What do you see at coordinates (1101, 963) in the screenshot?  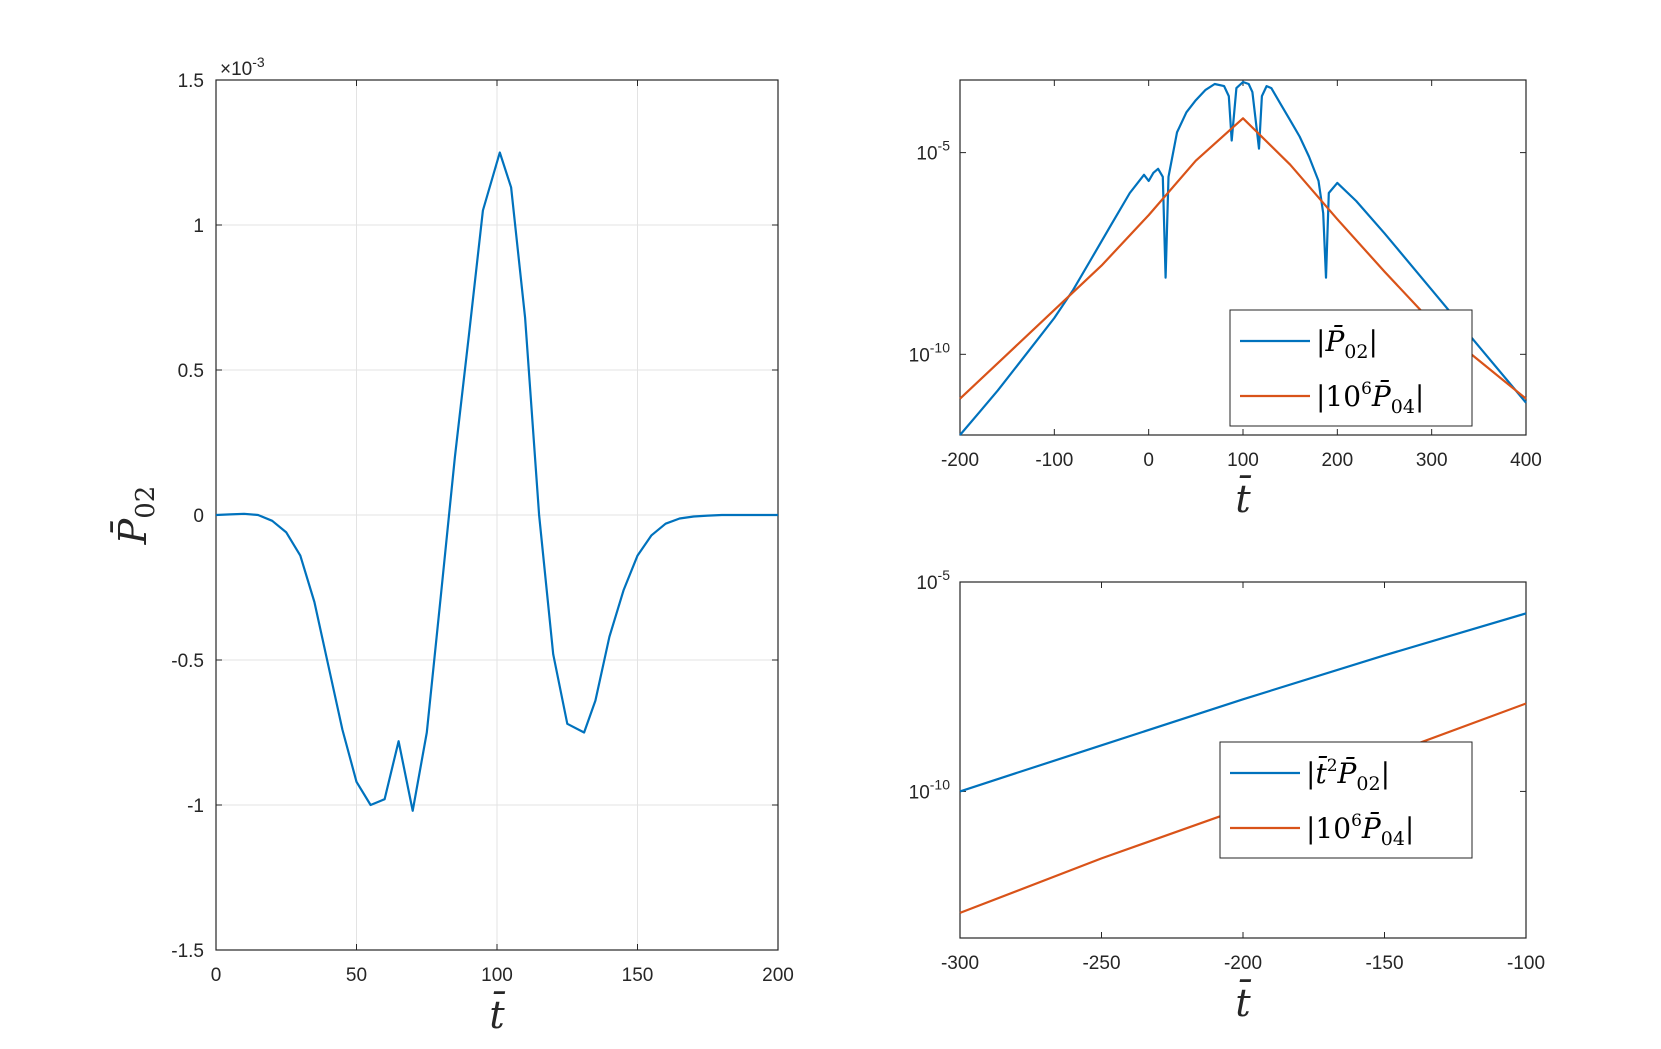 I see `bottom-right-x-tick-label: -250` at bounding box center [1101, 963].